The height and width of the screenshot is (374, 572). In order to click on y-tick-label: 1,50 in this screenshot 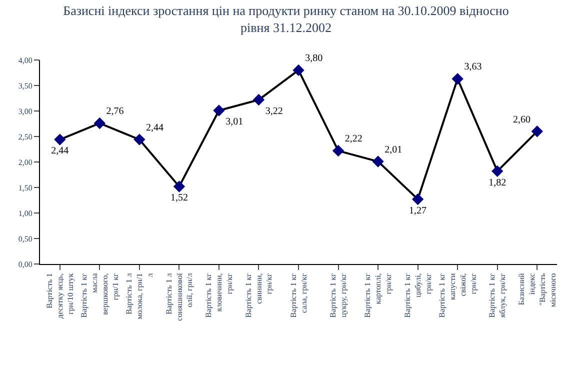, I will do `click(25, 187)`.